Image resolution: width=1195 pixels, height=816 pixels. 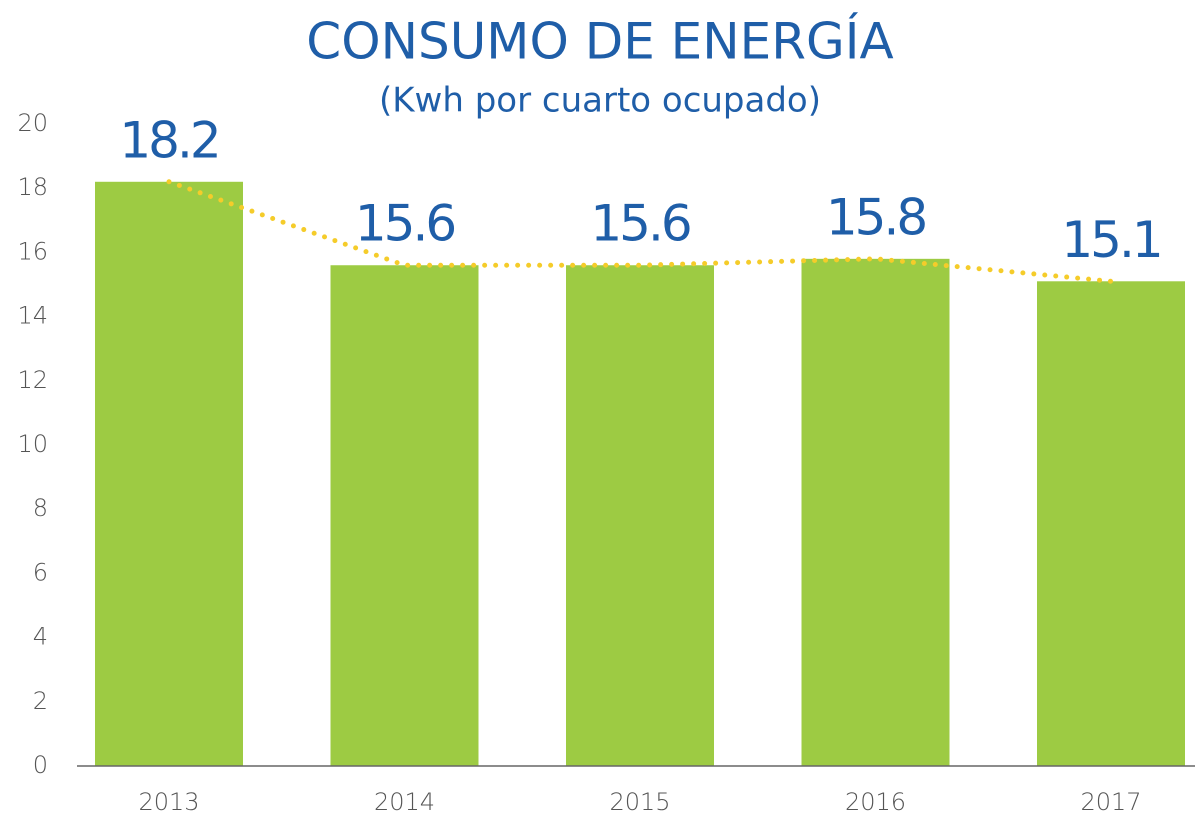 I want to click on x-tick-label: 2014, so click(x=404, y=802).